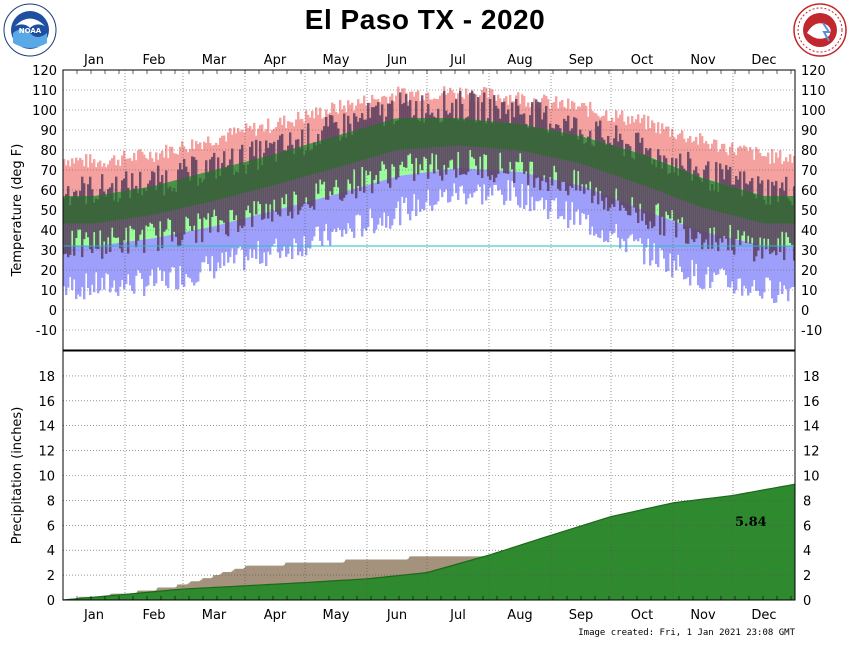 The width and height of the screenshot is (850, 650). I want to click on month-label-top: May, so click(336, 60).